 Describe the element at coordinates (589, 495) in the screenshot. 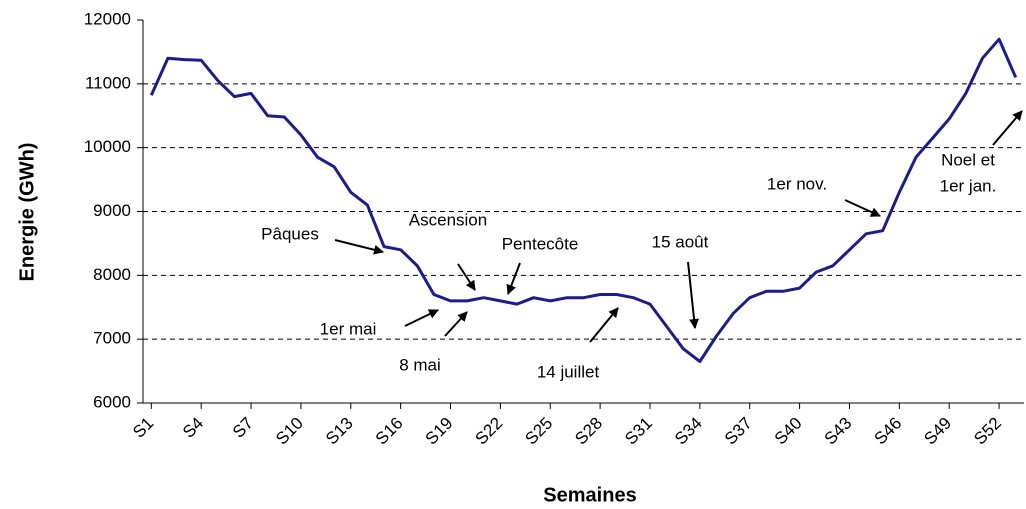

I see `x-axis-label: Semaines` at that location.